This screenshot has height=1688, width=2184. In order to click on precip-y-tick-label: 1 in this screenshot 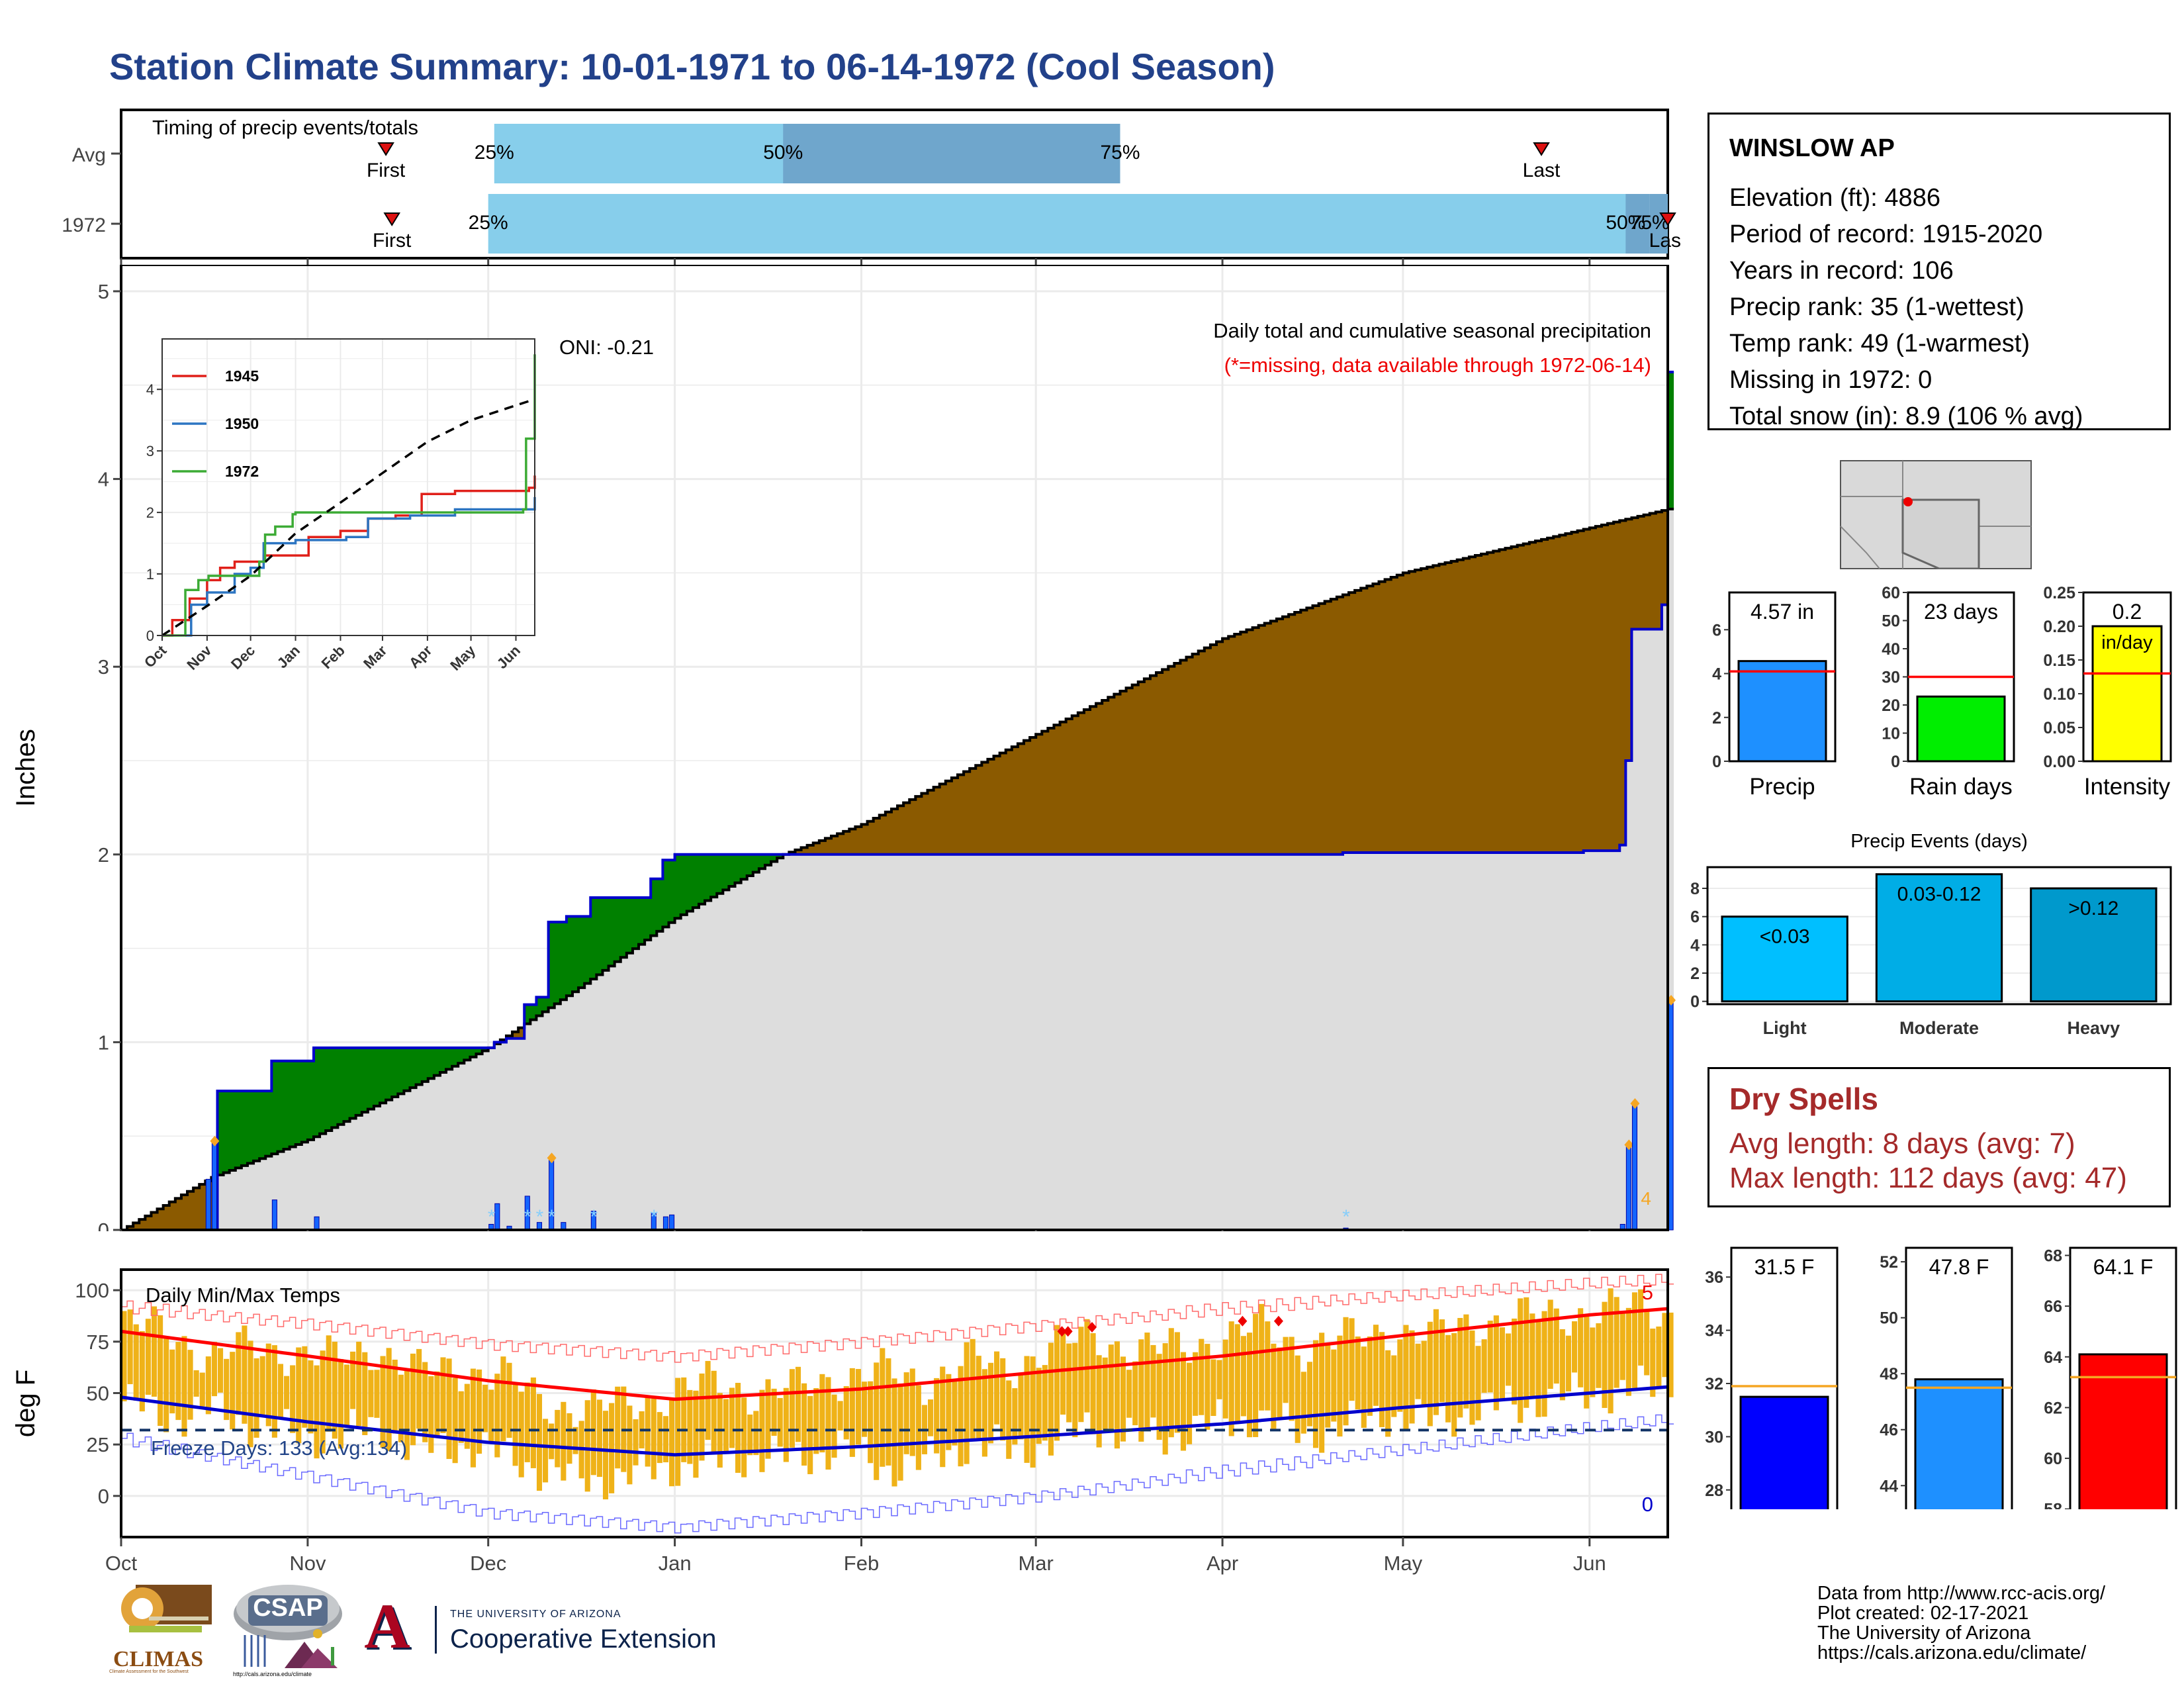, I will do `click(103, 1042)`.